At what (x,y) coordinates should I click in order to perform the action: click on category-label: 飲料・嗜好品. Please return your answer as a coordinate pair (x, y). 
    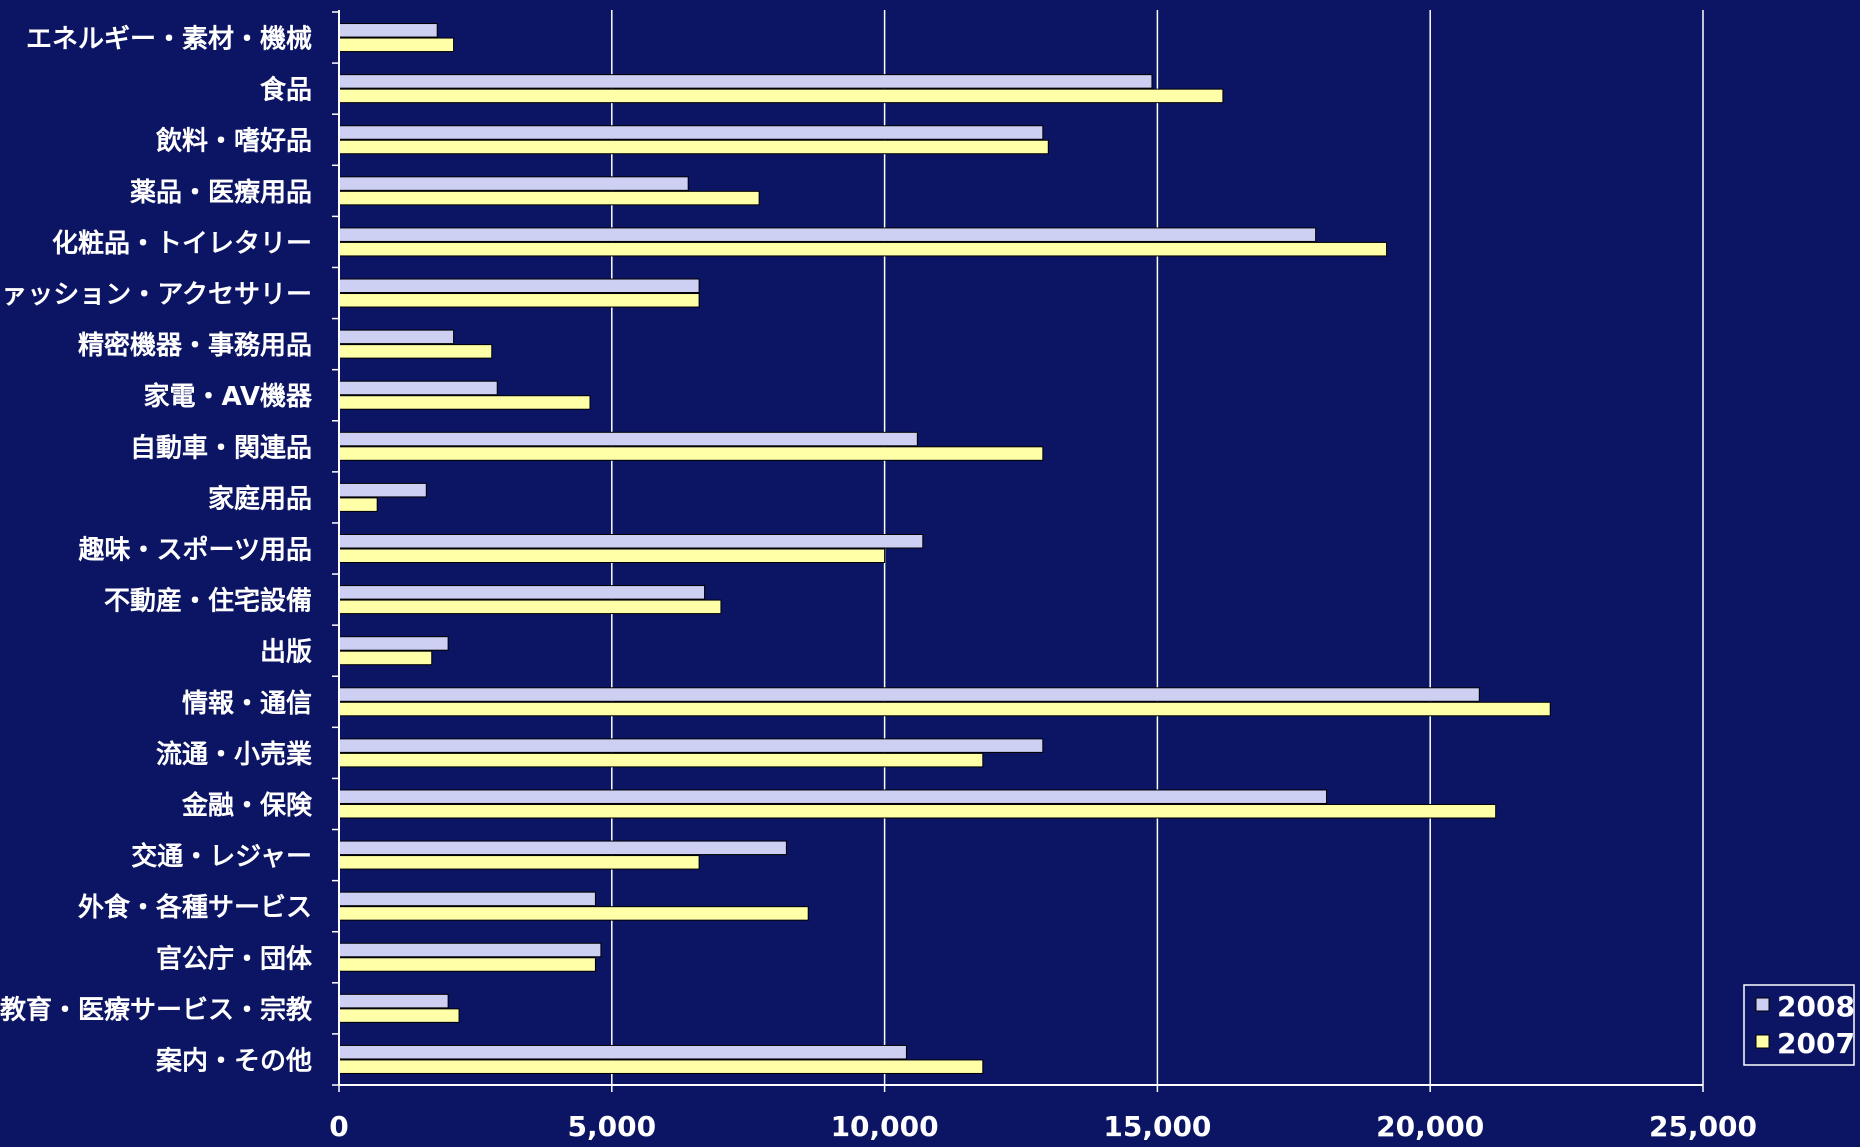
    Looking at the image, I should click on (233, 141).